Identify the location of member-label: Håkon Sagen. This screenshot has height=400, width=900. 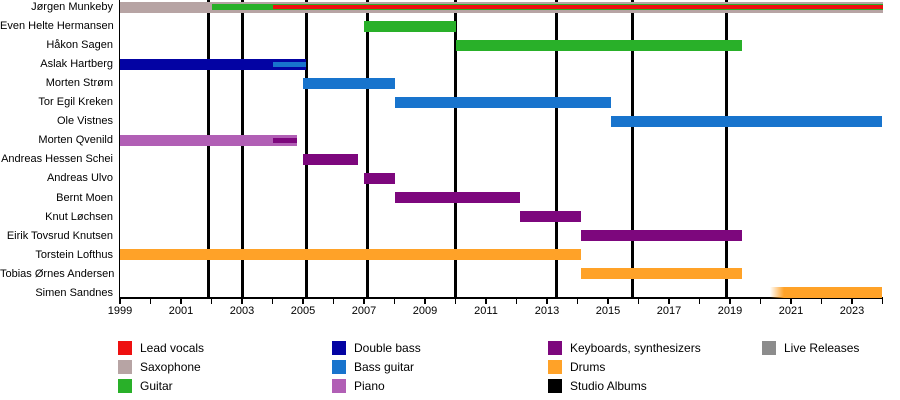
(79, 45).